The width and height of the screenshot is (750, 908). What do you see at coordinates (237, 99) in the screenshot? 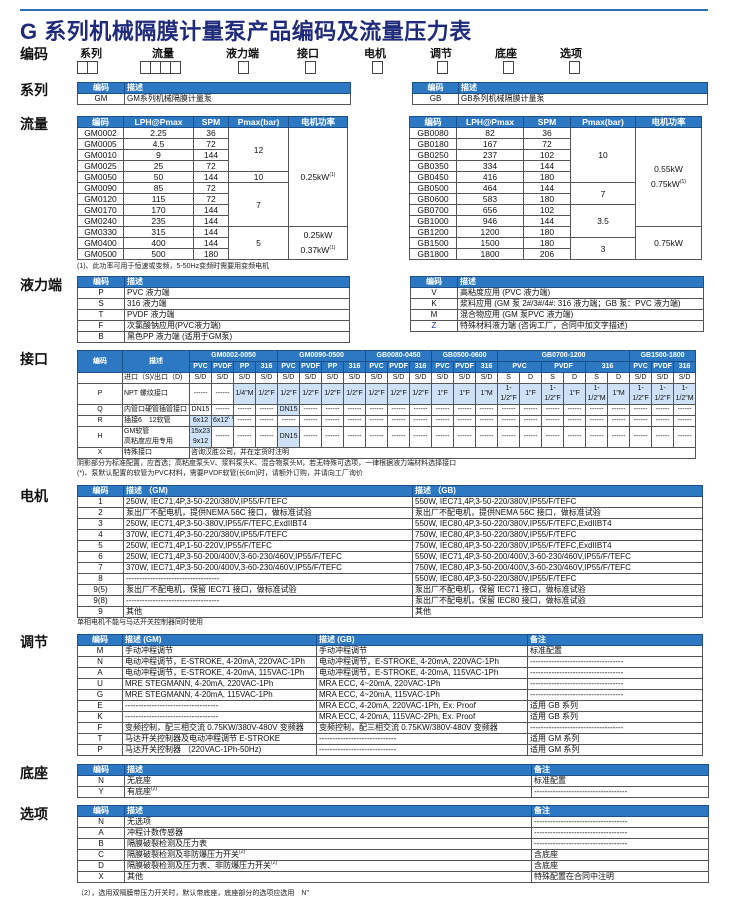
I see `description-cell: GM系列机械隔膜计量泵` at bounding box center [237, 99].